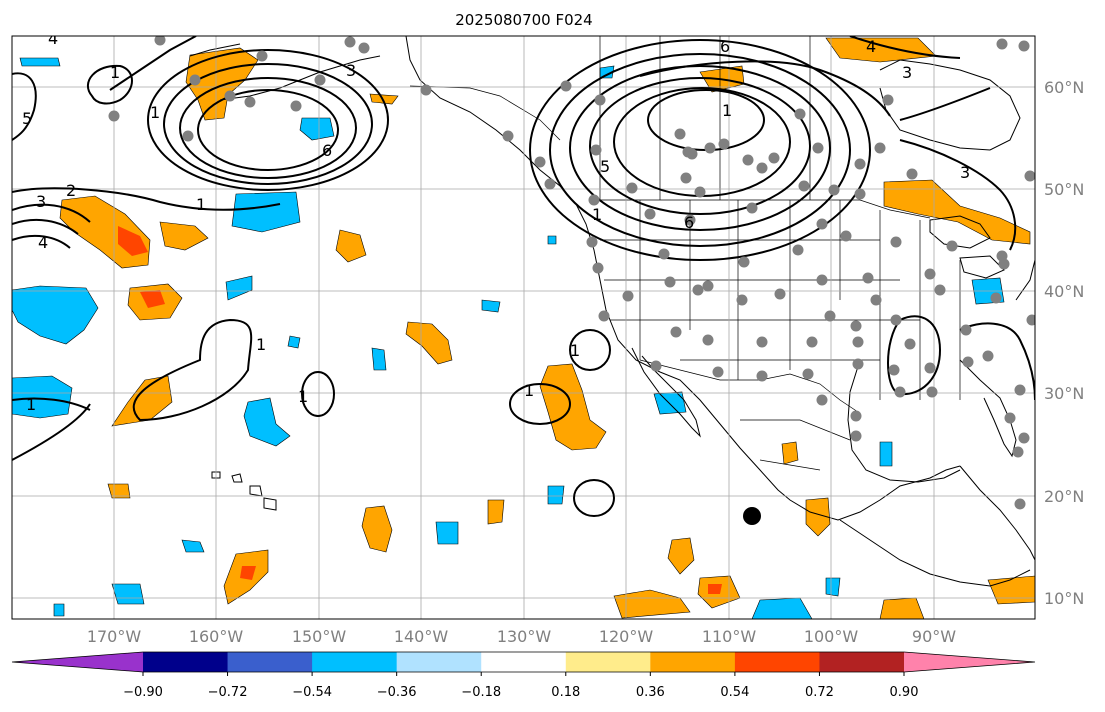 This screenshot has width=1105, height=712. What do you see at coordinates (228, 692) in the screenshot?
I see `colorbar-tick-label: −0.72` at bounding box center [228, 692].